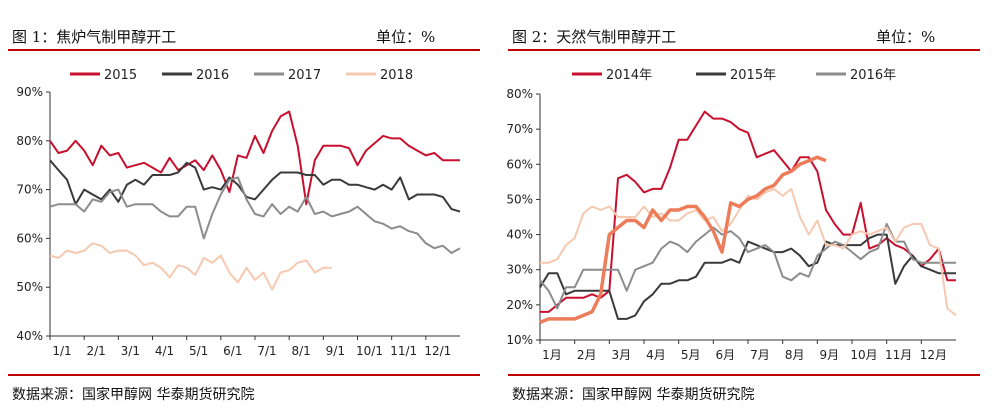  Describe the element at coordinates (519, 305) in the screenshot. I see `y-tick-label: 20%` at that location.